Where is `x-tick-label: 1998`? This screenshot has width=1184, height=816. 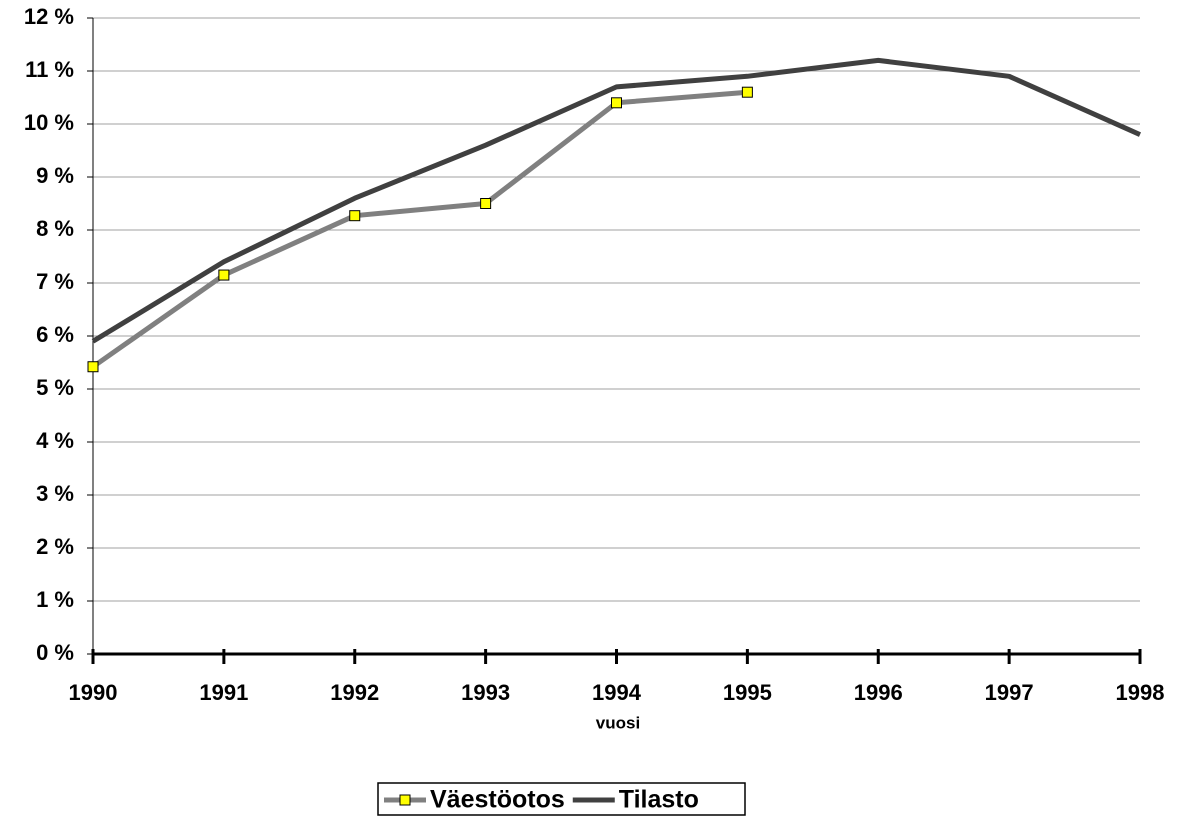
x-tick-label: 1998 is located at coordinates (1140, 692).